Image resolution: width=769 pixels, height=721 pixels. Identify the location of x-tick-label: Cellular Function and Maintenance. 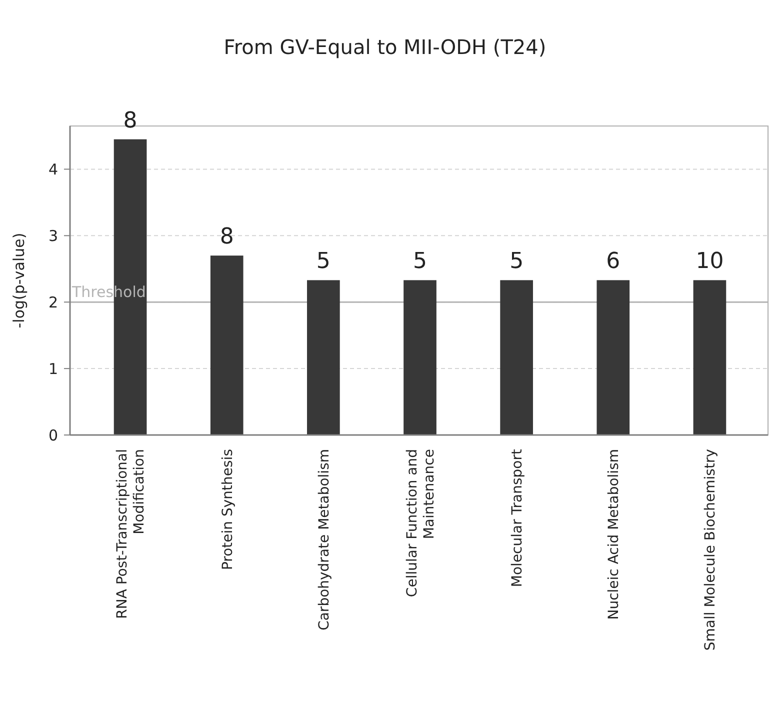
(421, 523).